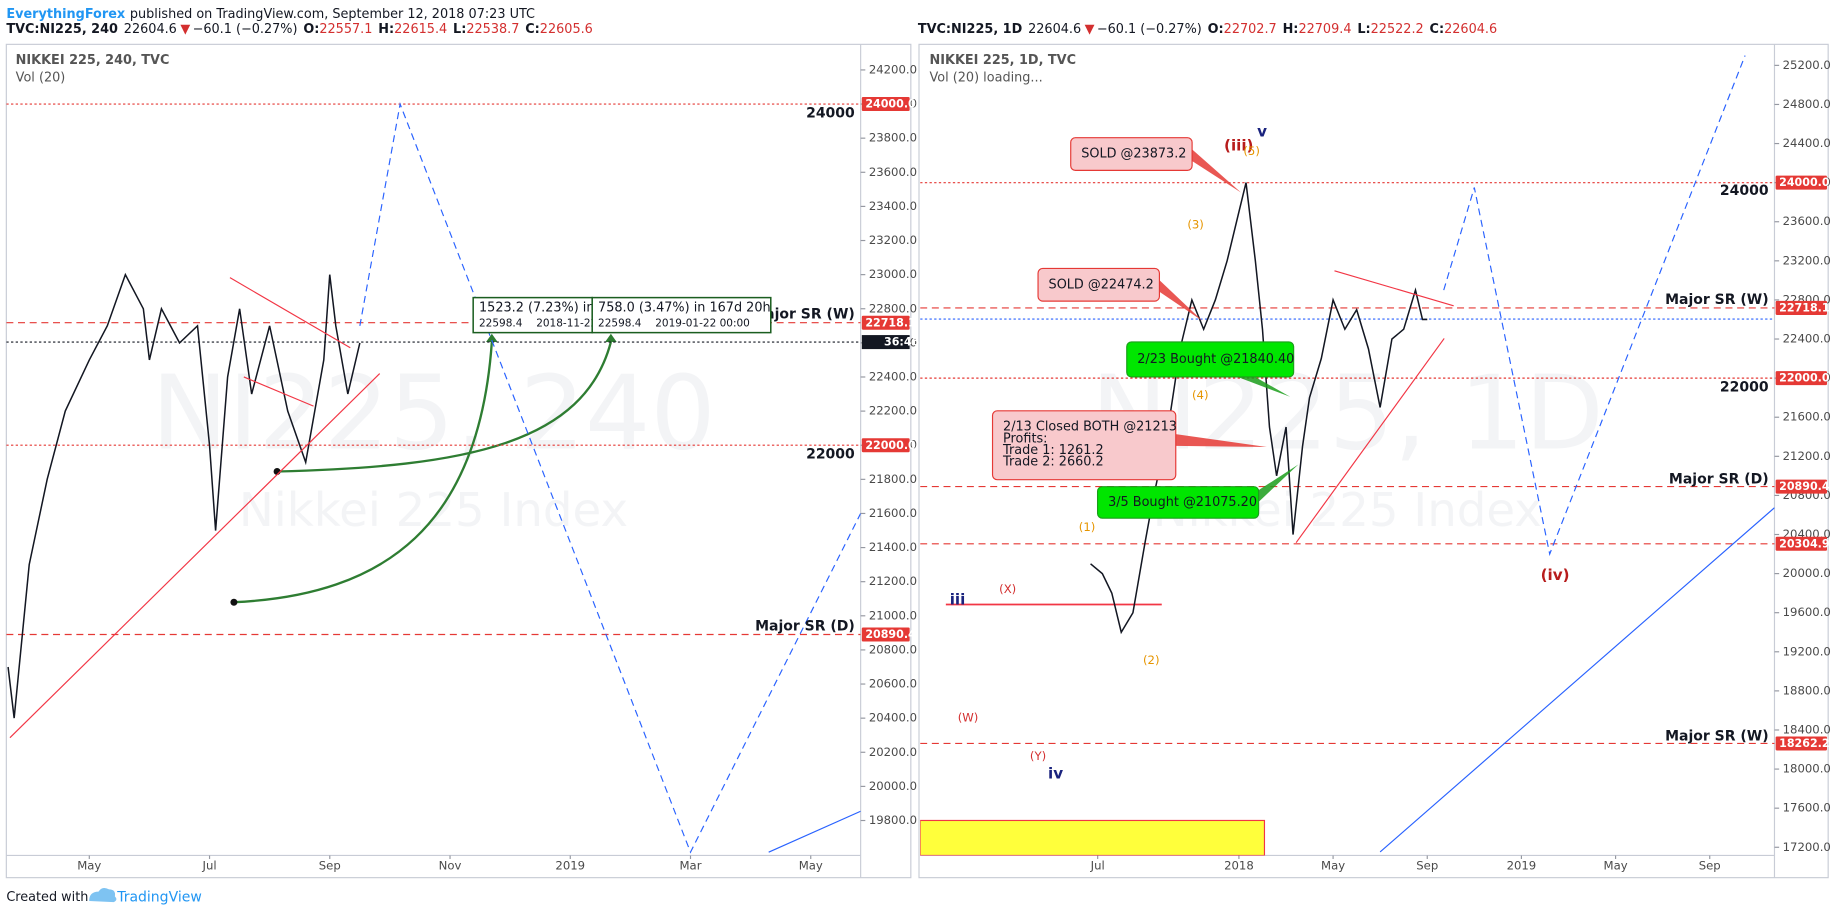 The image size is (1831, 915). Describe the element at coordinates (893, 615) in the screenshot. I see `y-tick-label: 21000.0` at that location.